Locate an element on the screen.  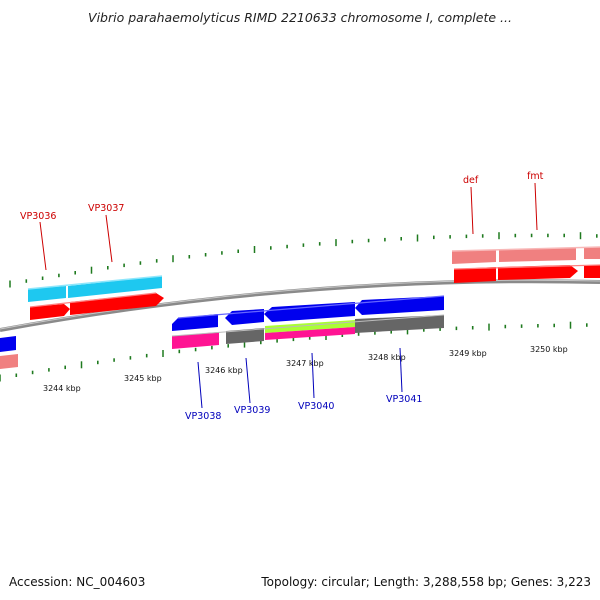
scale-label-3247: 3247 kbp is located at coordinates (305, 363).